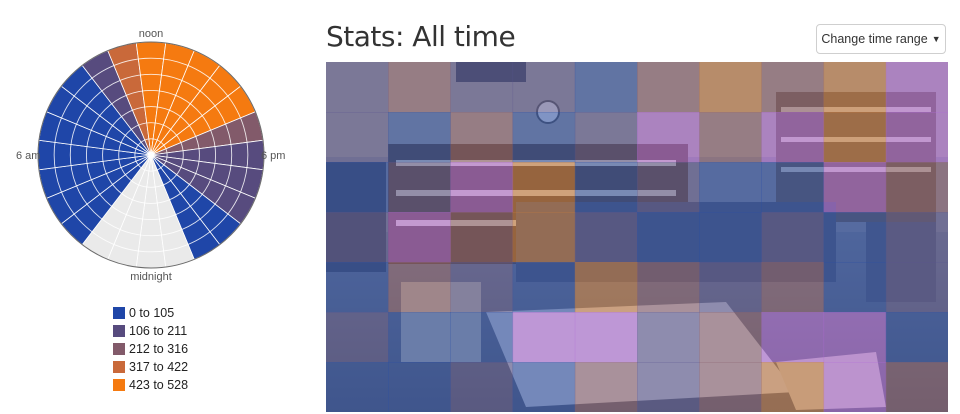 Image resolution: width=960 pixels, height=414 pixels. Describe the element at coordinates (421, 36) in the screenshot. I see `page-title: Stats: All time` at that location.